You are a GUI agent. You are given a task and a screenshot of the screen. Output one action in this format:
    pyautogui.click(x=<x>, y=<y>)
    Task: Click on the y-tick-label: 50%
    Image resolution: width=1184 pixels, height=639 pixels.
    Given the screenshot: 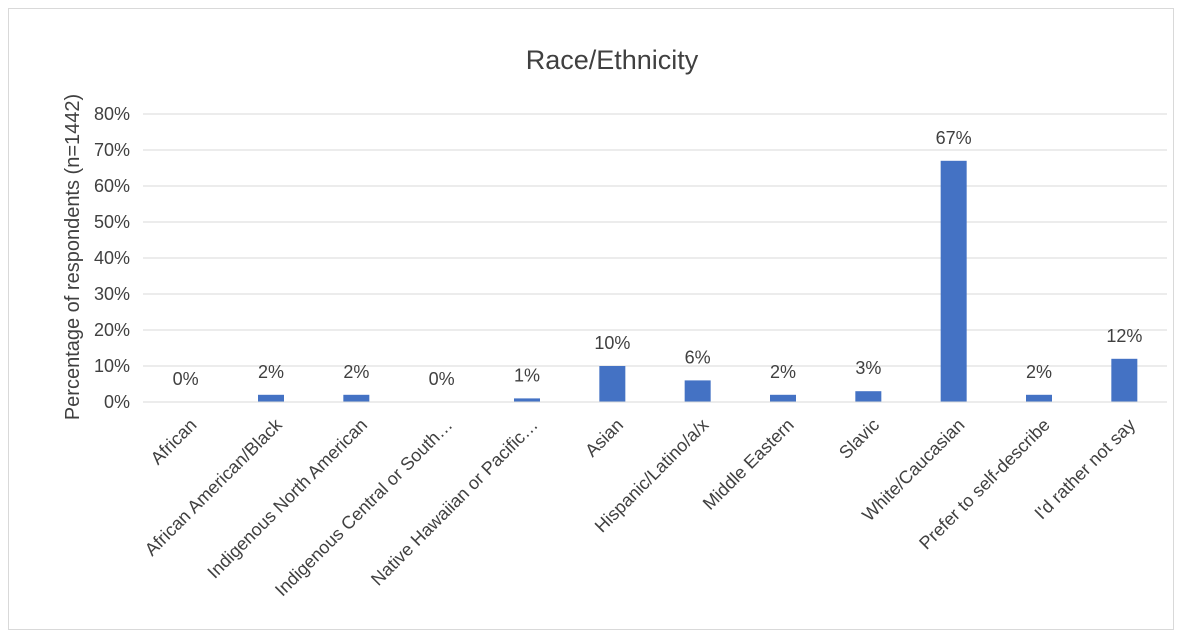 What is the action you would take?
    pyautogui.click(x=112, y=222)
    